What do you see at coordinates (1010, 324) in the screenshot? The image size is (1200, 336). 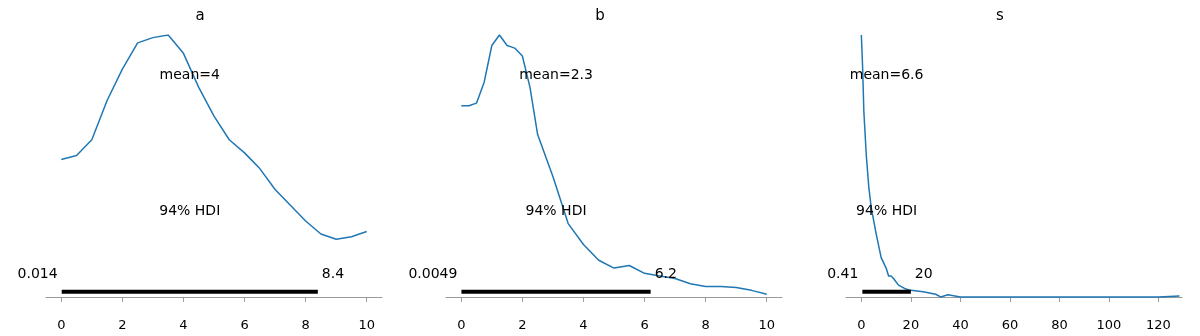 I see `x-tick-label: 60` at bounding box center [1010, 324].